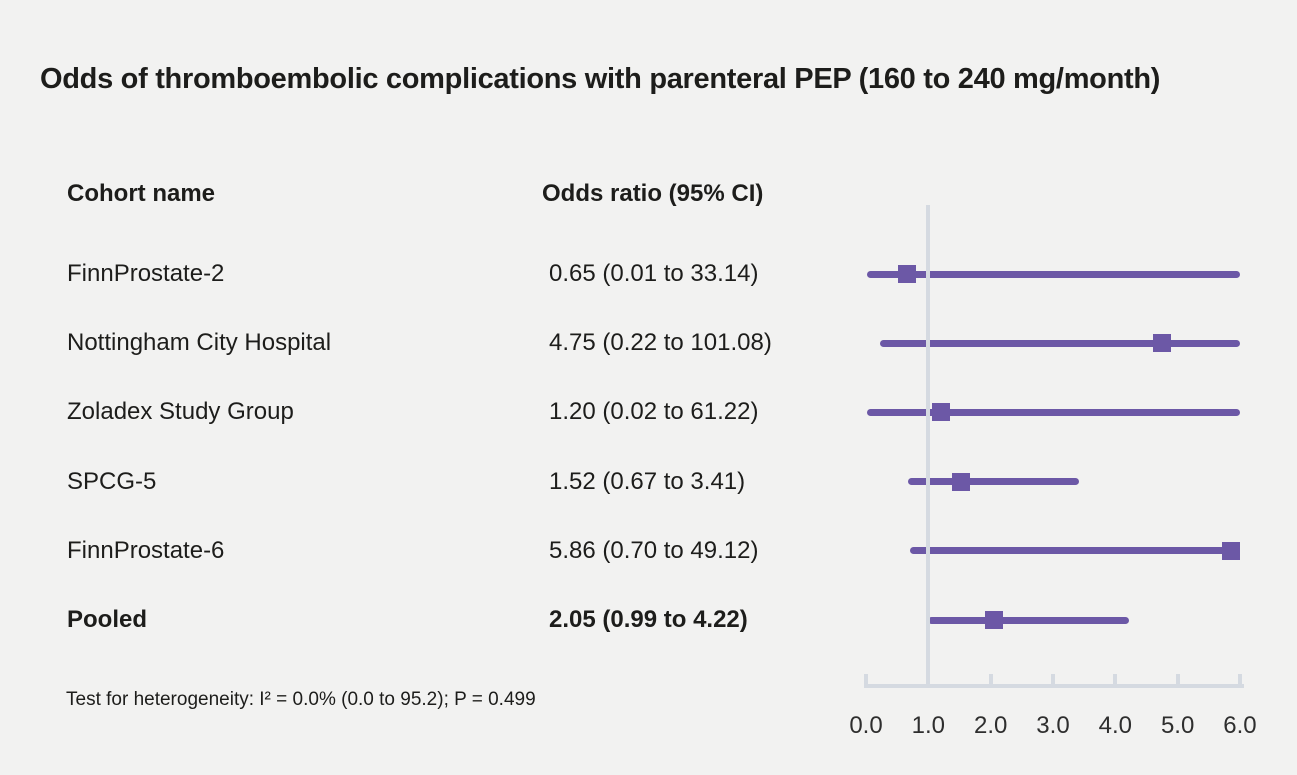 This screenshot has height=775, width=1297. I want to click on x-axis-tick-label: 0.0, so click(866, 725).